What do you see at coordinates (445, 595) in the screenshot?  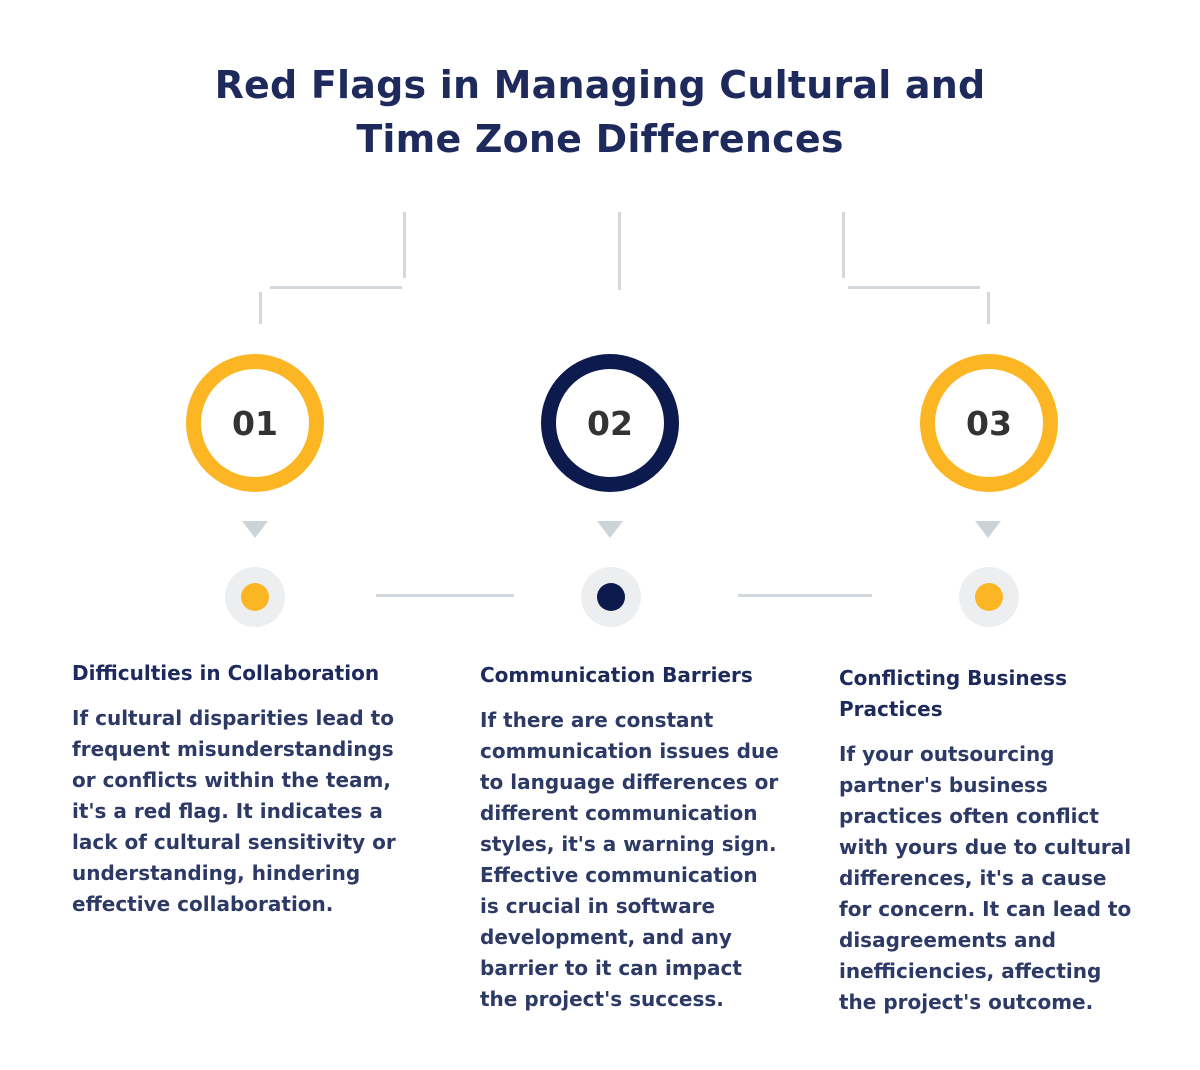 I see `connector-timeline-left` at bounding box center [445, 595].